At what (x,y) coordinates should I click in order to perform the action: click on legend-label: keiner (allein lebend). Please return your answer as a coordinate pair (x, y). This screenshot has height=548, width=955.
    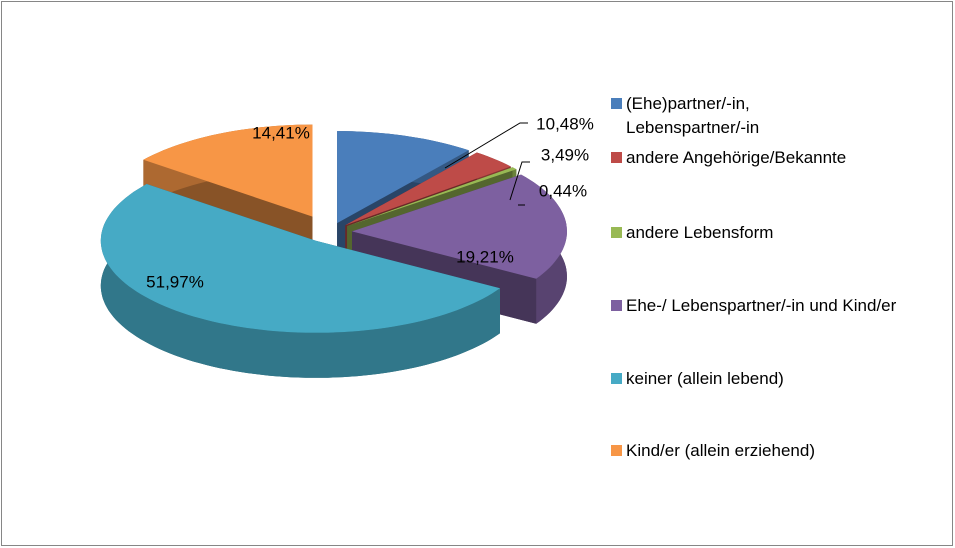
    Looking at the image, I should click on (705, 378).